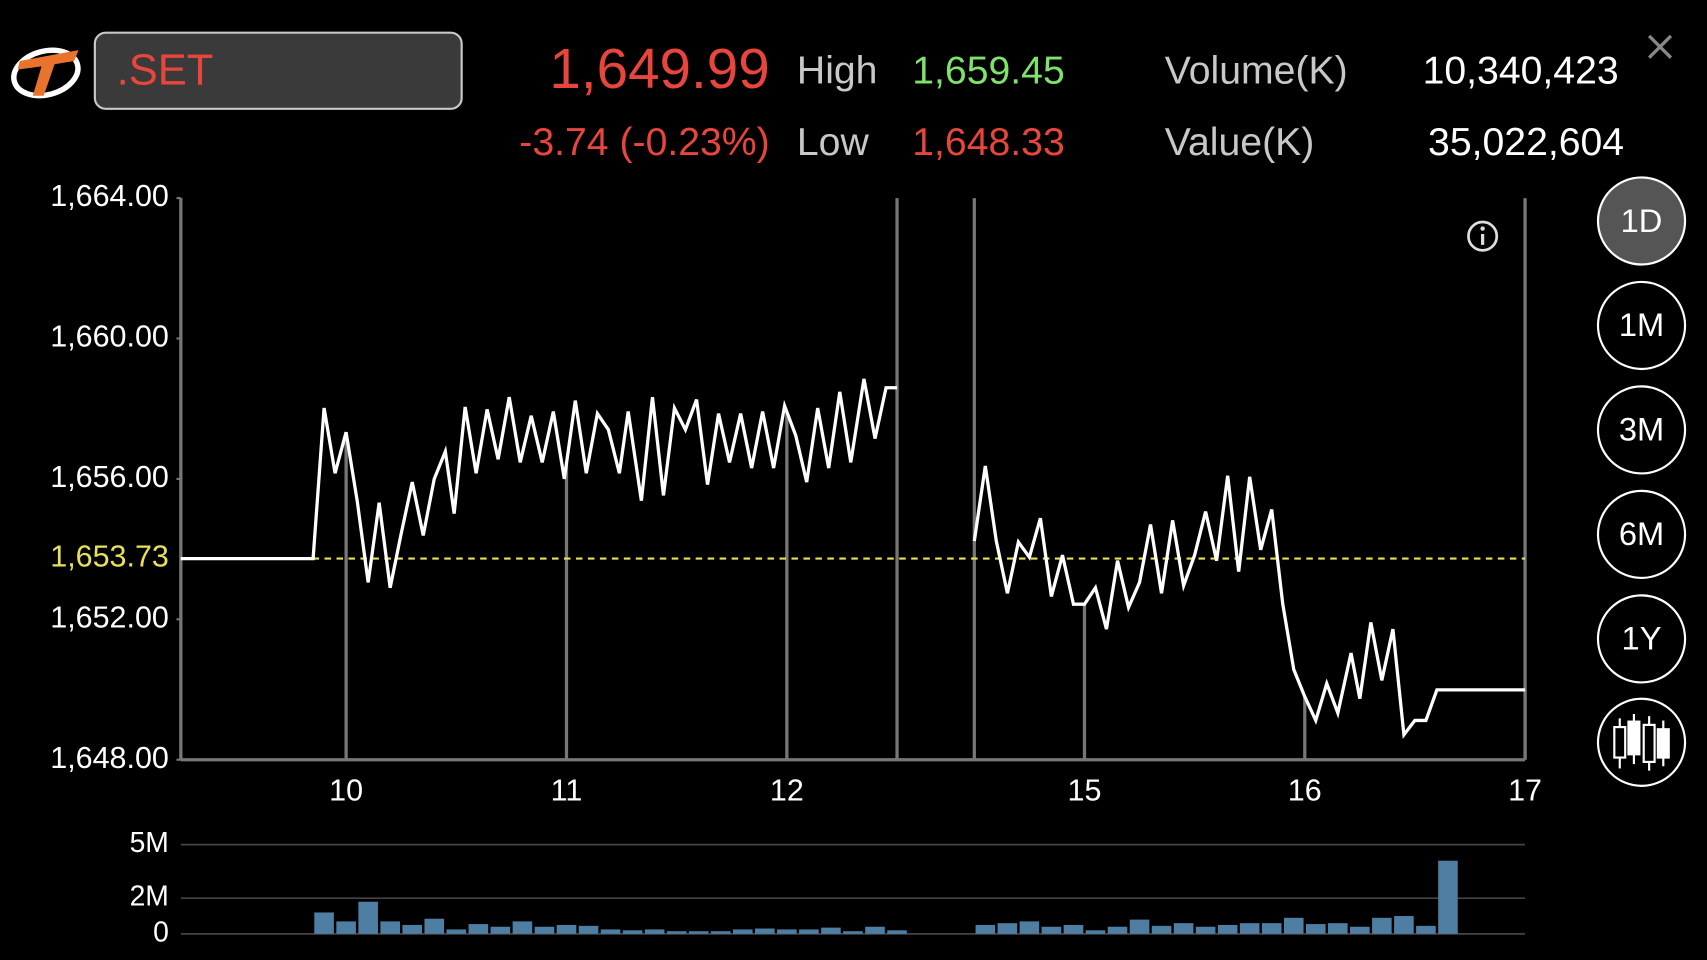  I want to click on low-label: Low, so click(833, 142).